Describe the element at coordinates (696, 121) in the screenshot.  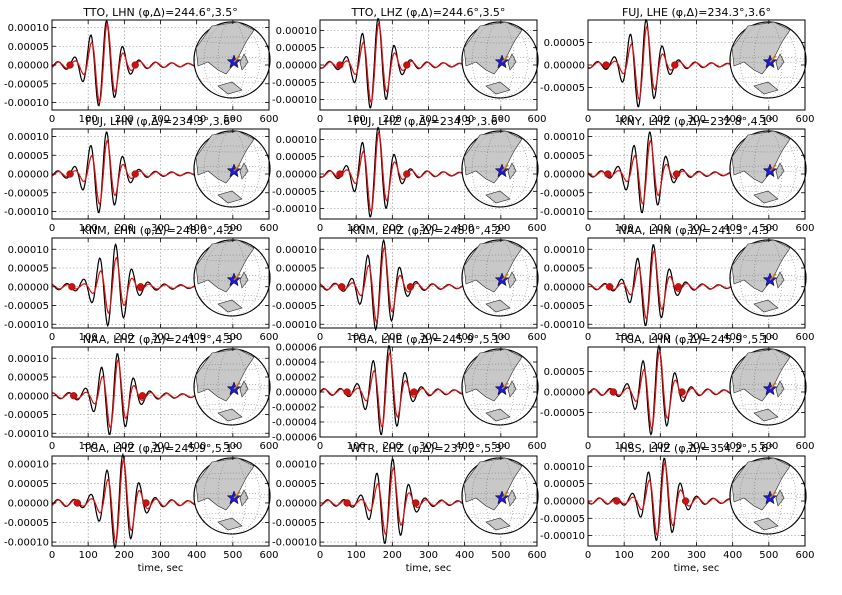
I see `subplot-title: KNY, LHZ (φ,Δ)=232.8°,4.1°` at that location.